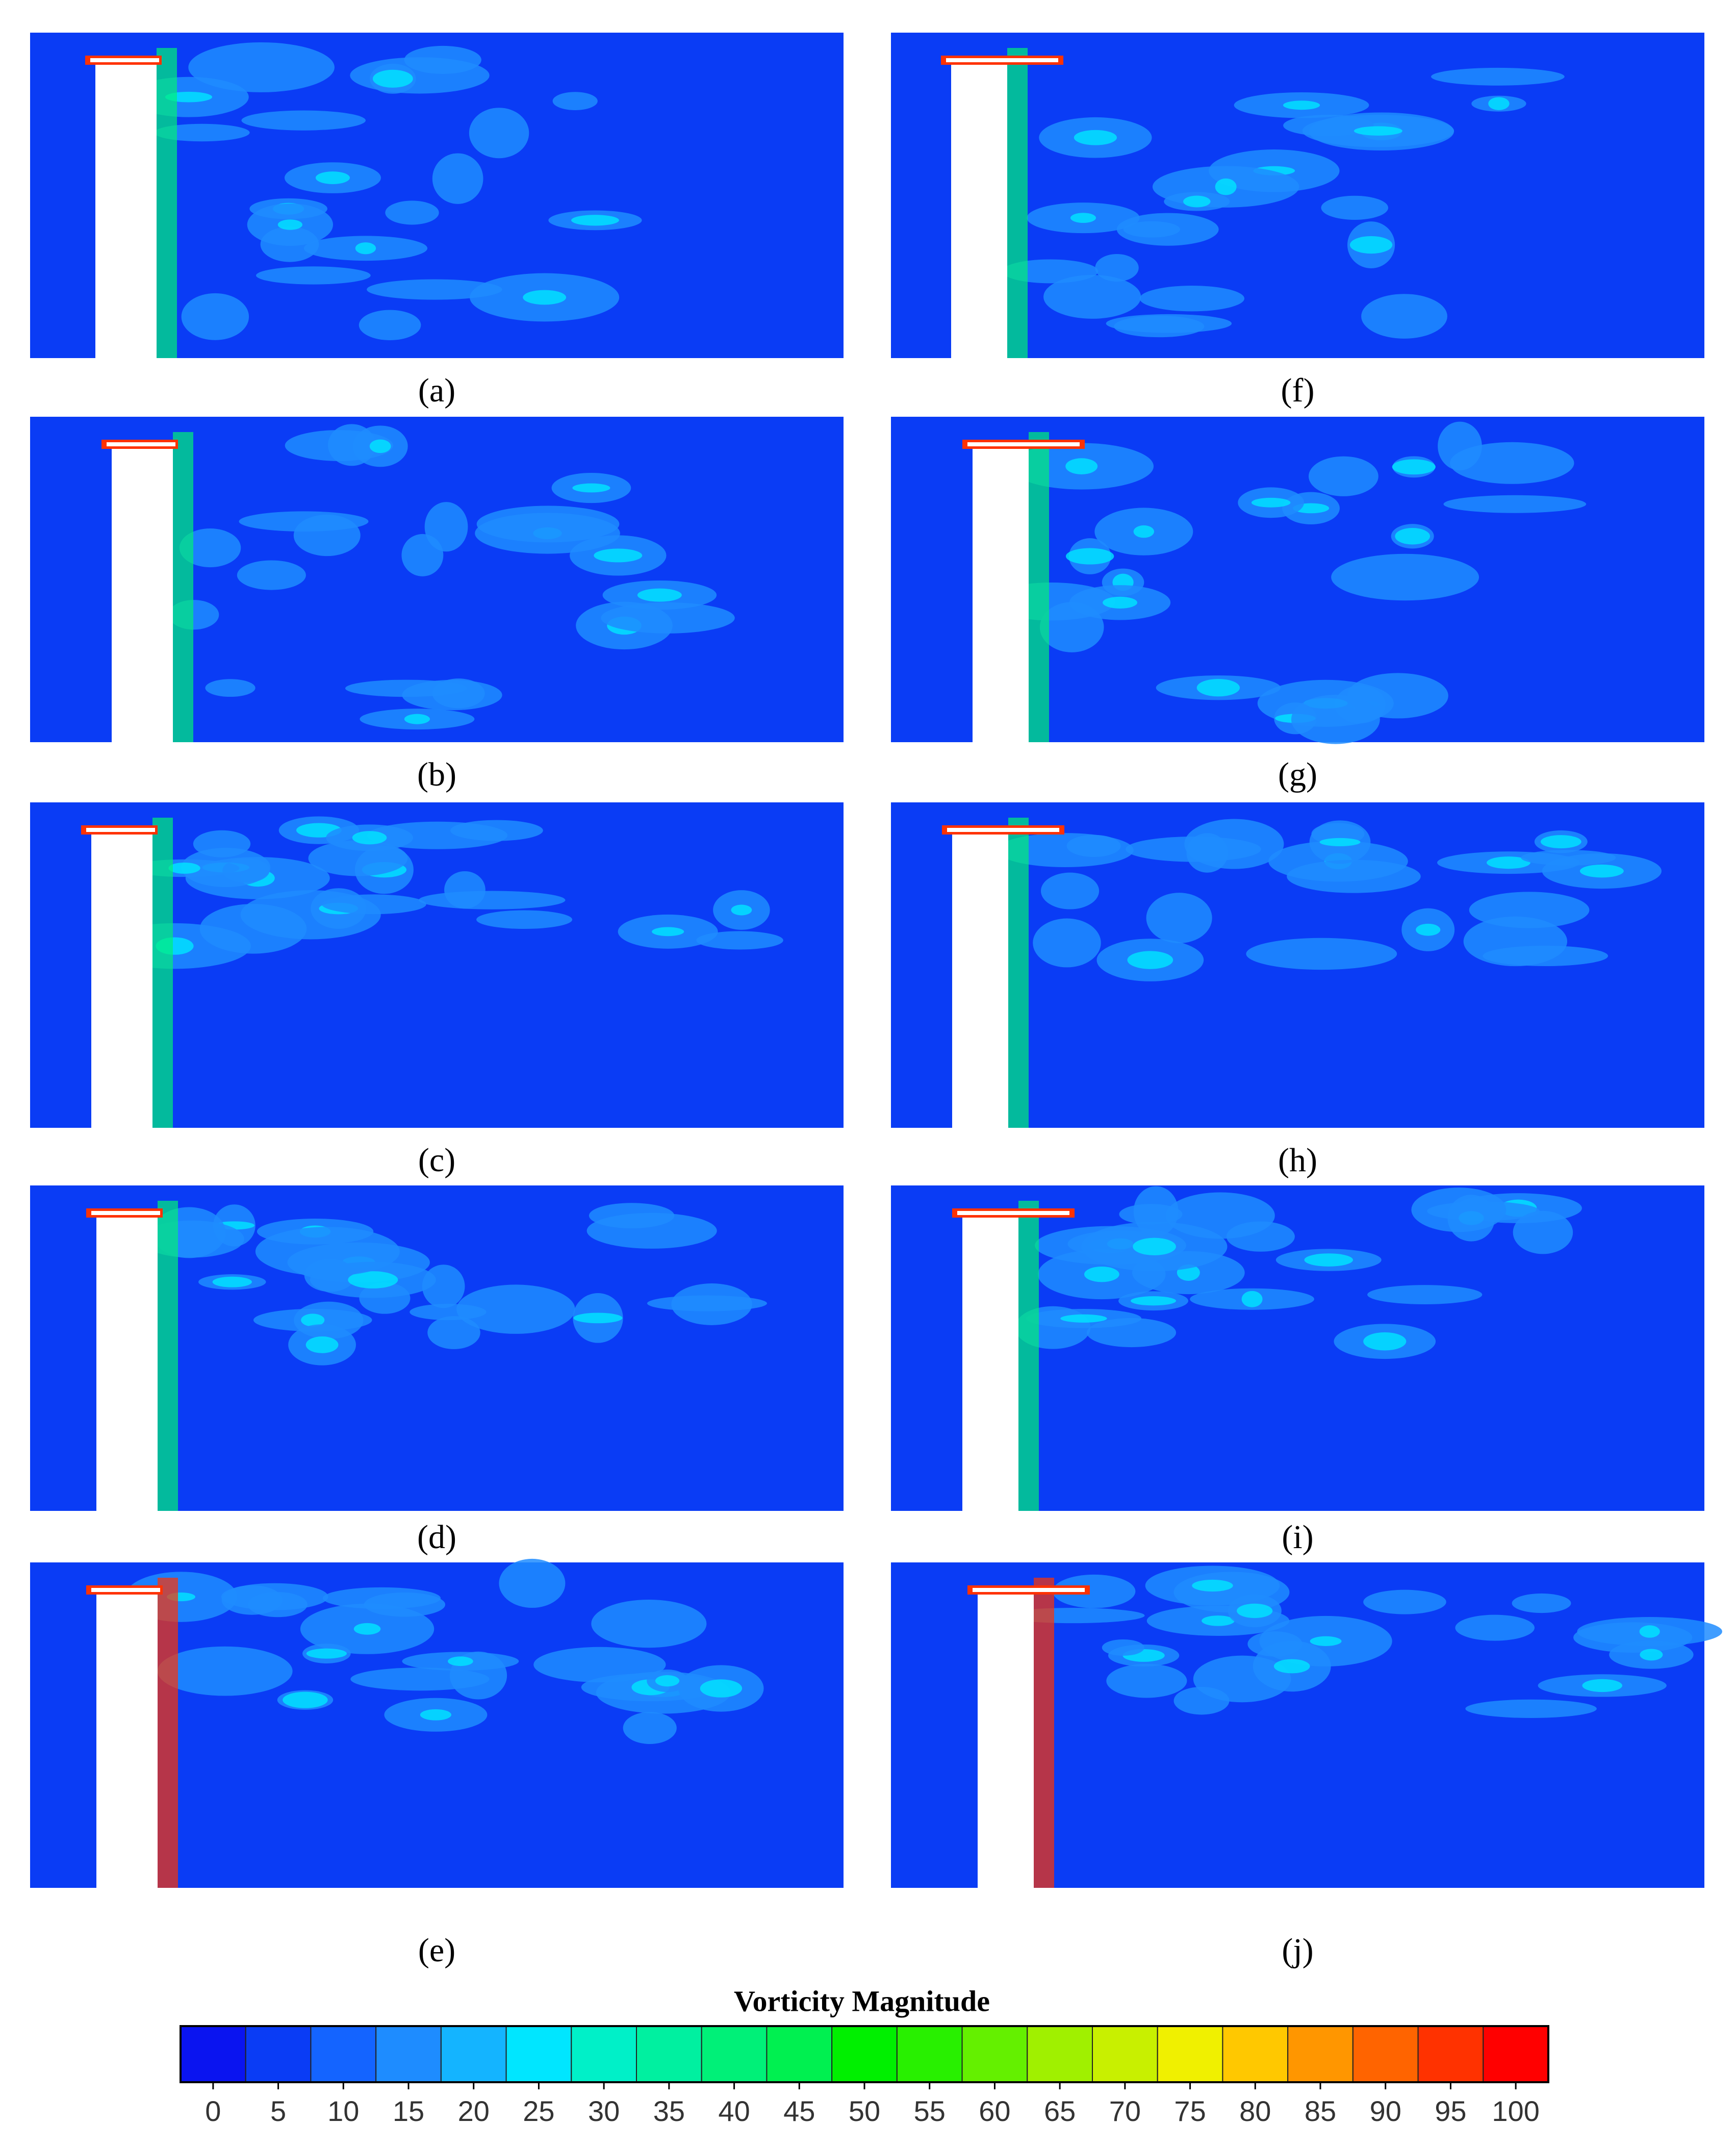 Image resolution: width=1736 pixels, height=2148 pixels. Describe the element at coordinates (1450, 2111) in the screenshot. I see `colorbar-tick-label: 95` at that location.